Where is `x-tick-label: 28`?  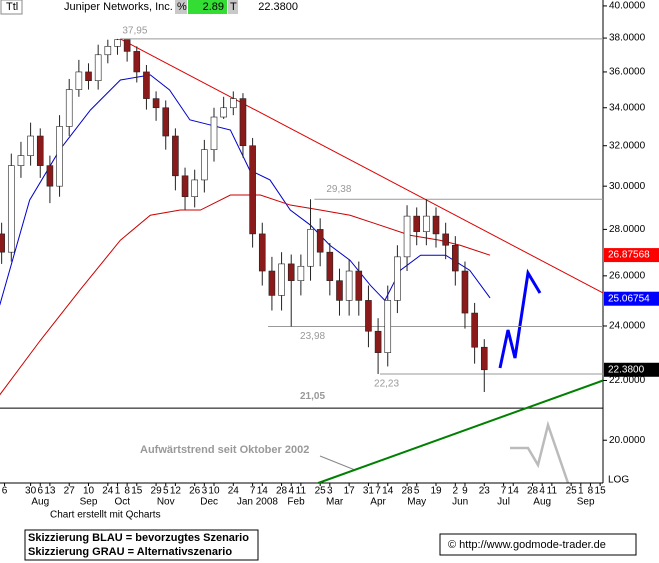
x-tick-label: 28 is located at coordinates (282, 491).